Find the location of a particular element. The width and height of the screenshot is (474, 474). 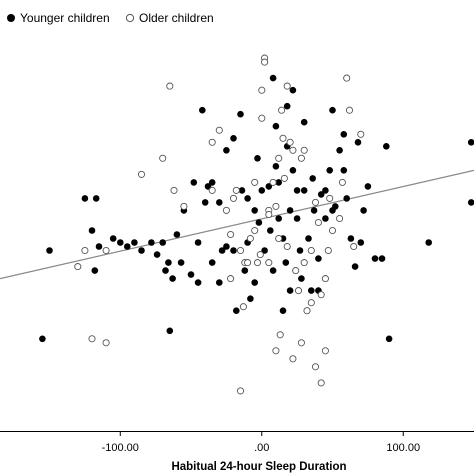

legend-label-older: Older children is located at coordinates (176, 18).